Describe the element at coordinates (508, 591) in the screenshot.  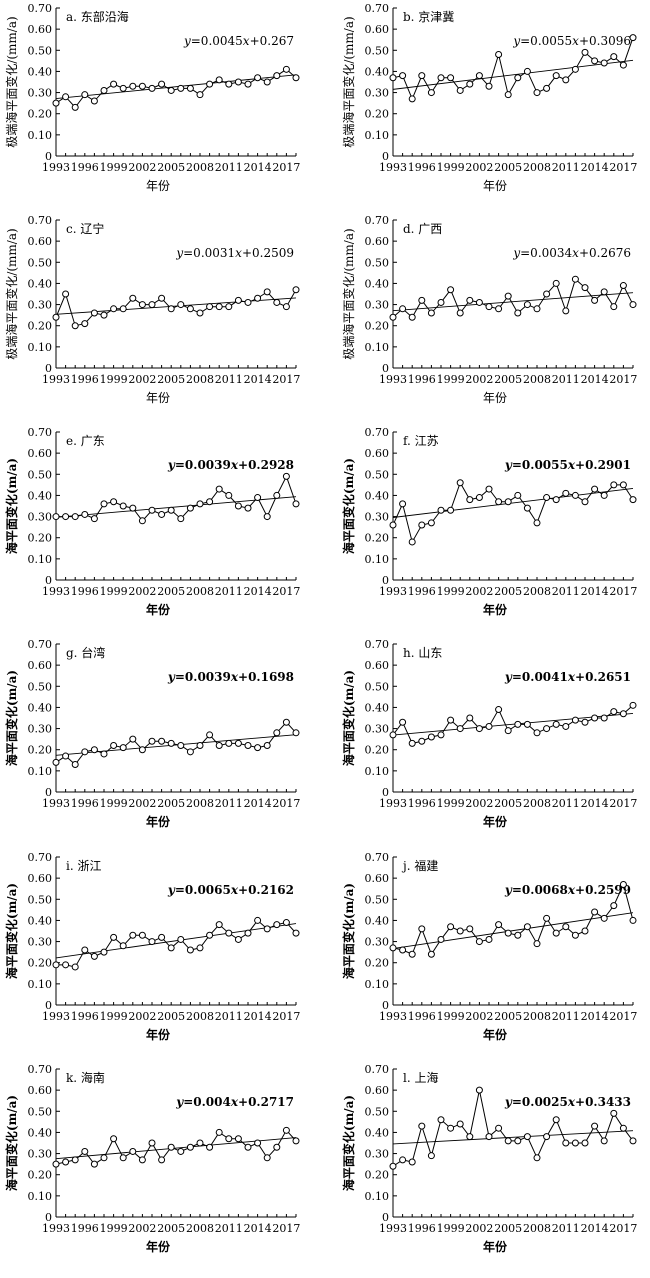
I see `x-tick-label: 2005` at that location.